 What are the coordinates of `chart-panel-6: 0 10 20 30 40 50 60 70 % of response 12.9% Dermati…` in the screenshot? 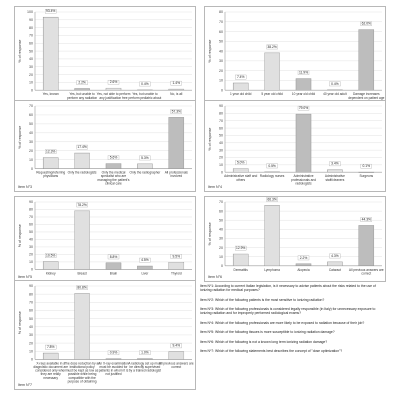 It's located at (295, 239).